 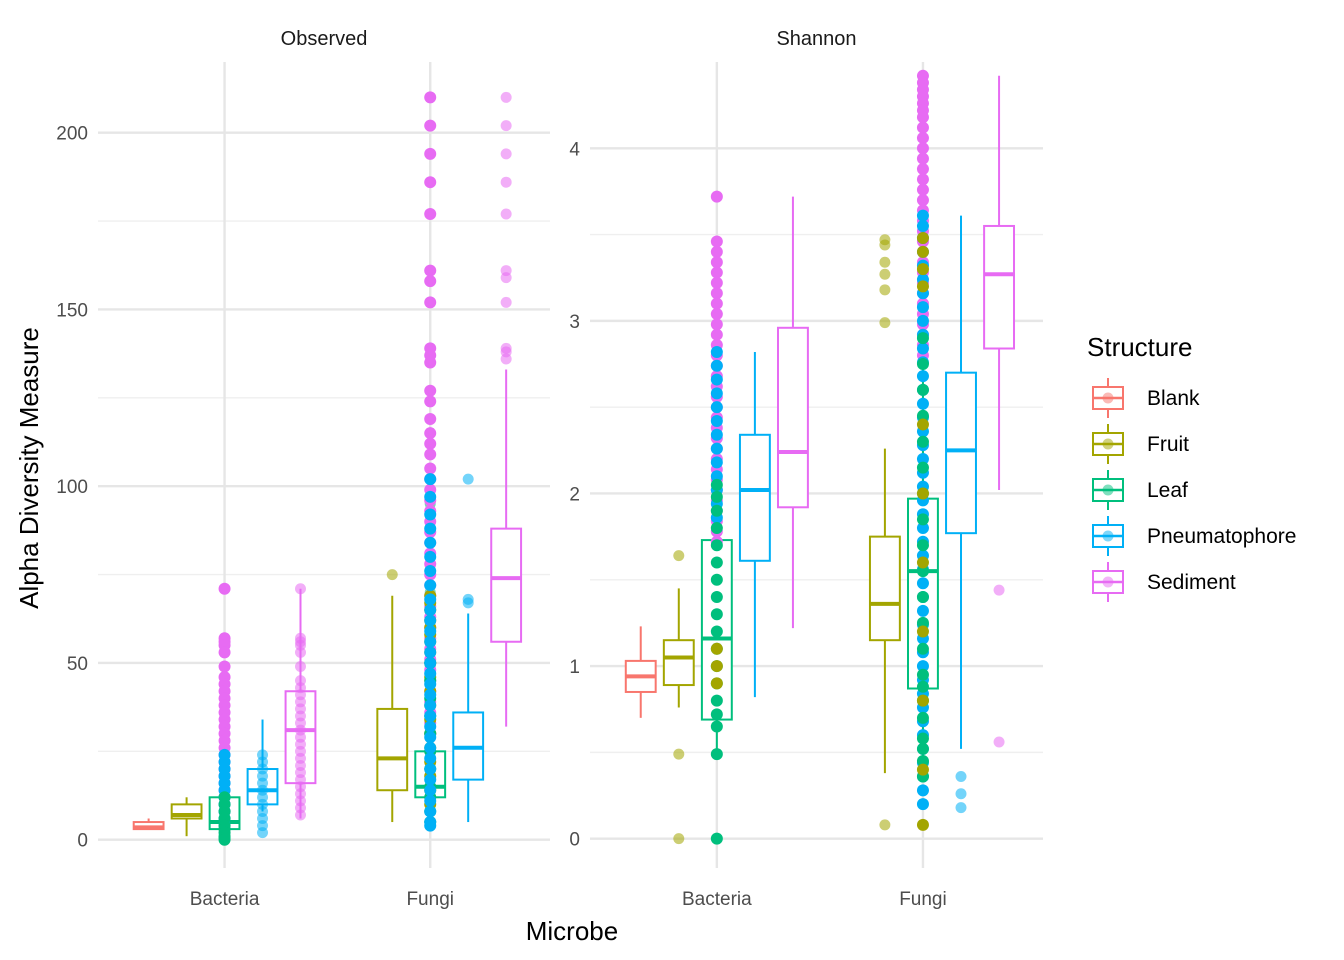 I want to click on y-tick-label: 3, so click(x=574, y=322).